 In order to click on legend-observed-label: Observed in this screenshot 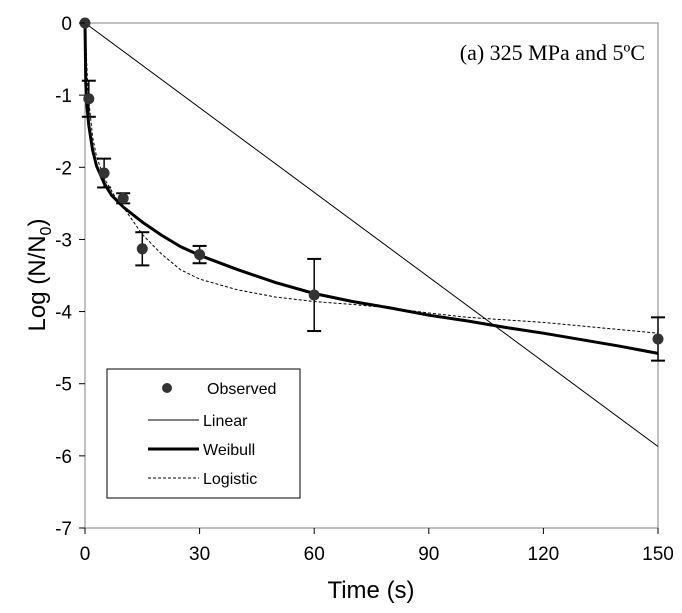, I will do `click(241, 389)`.